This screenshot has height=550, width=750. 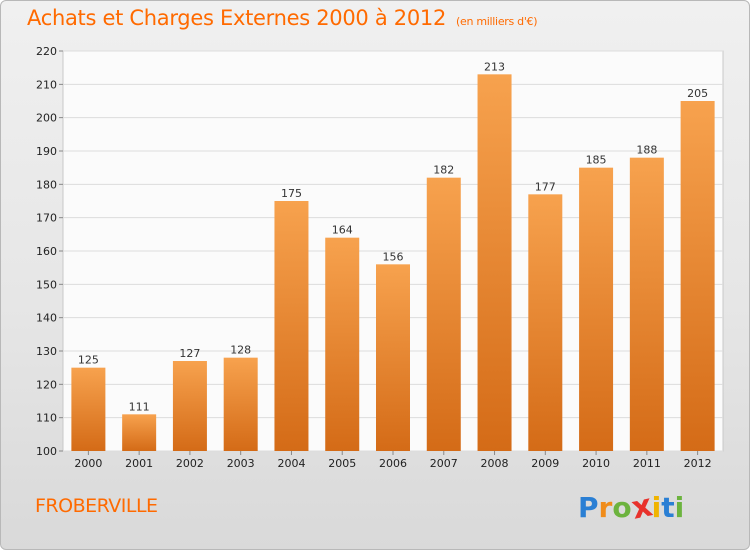 I want to click on y-tick-label: 130, so click(x=46, y=351).